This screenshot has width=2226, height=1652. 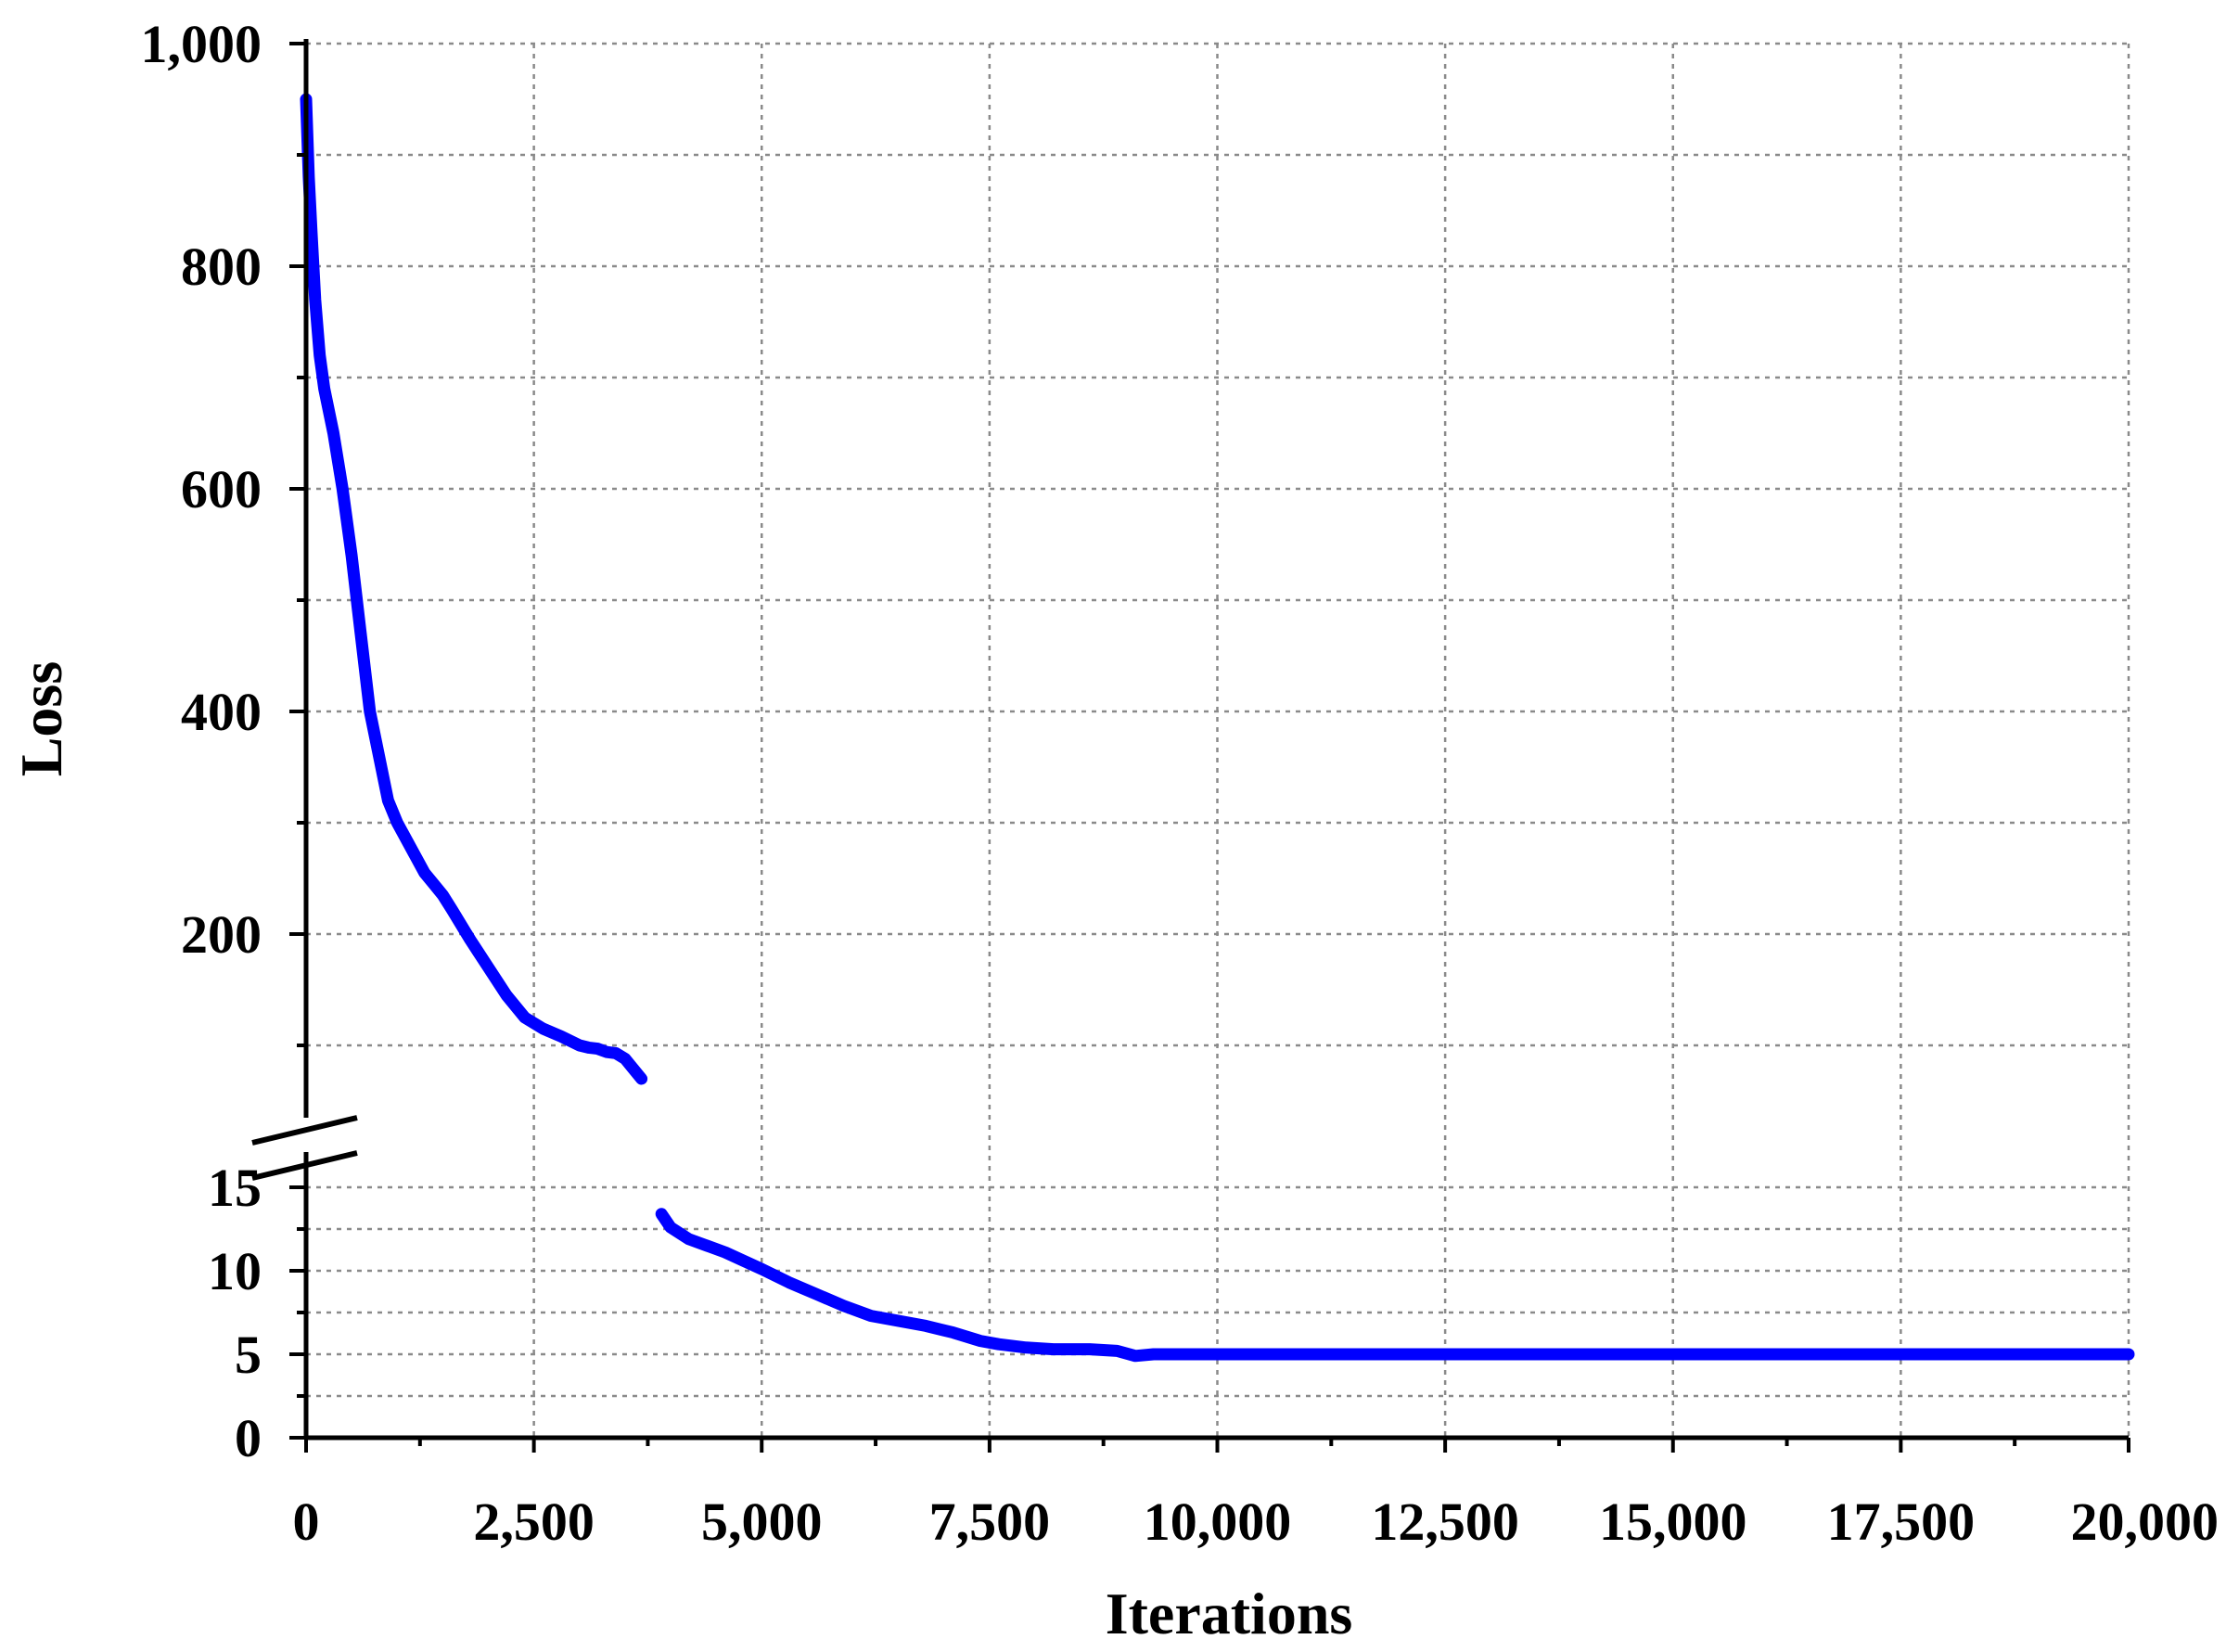 I want to click on y-axis-title: Loss, so click(x=41, y=719).